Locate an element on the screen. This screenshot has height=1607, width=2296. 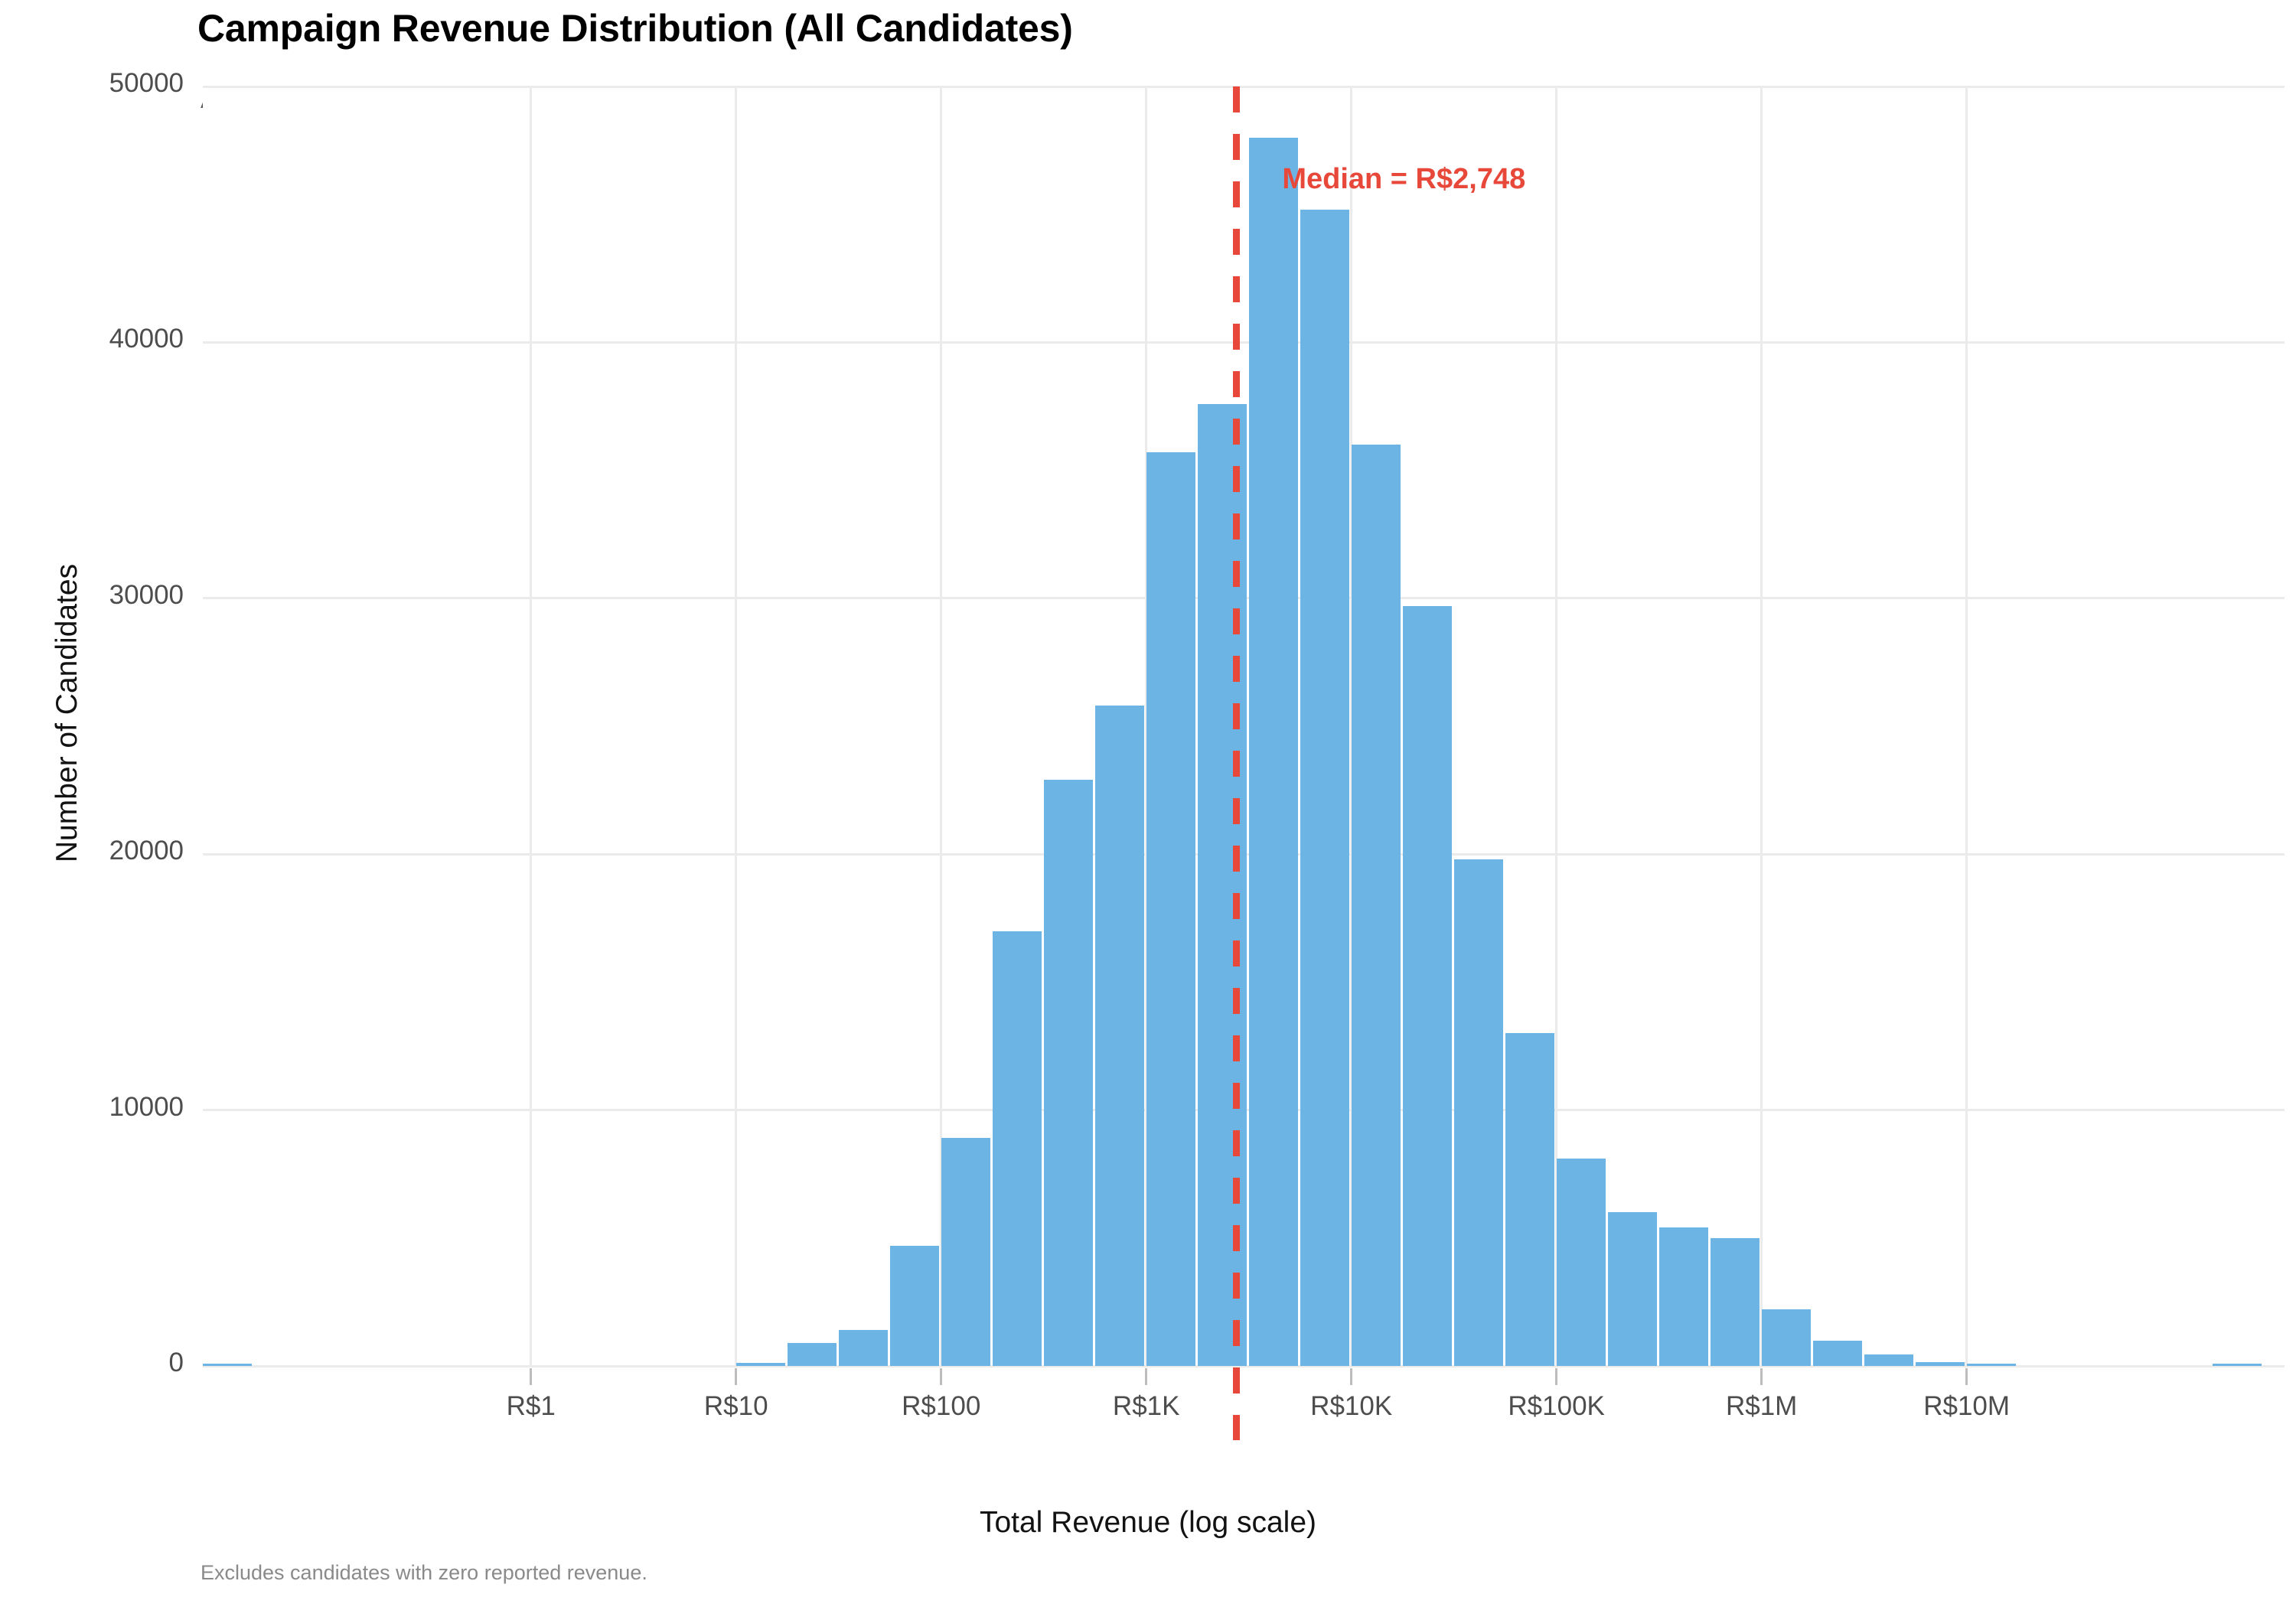
y-tick-label: 10000 is located at coordinates (146, 1106).